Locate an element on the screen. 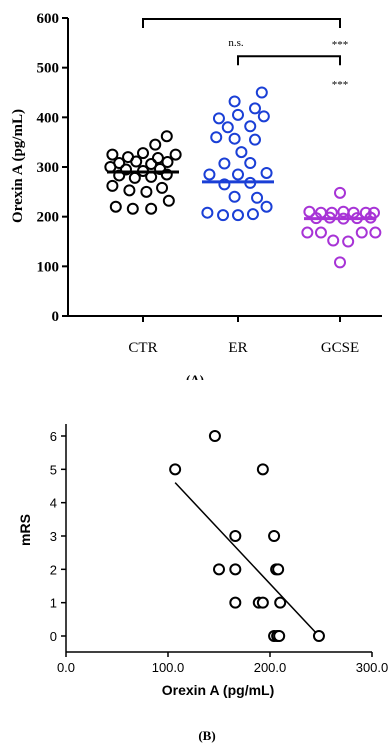 Image resolution: width=390 pixels, height=746 pixels. y-tick-label: 1 is located at coordinates (53, 603).